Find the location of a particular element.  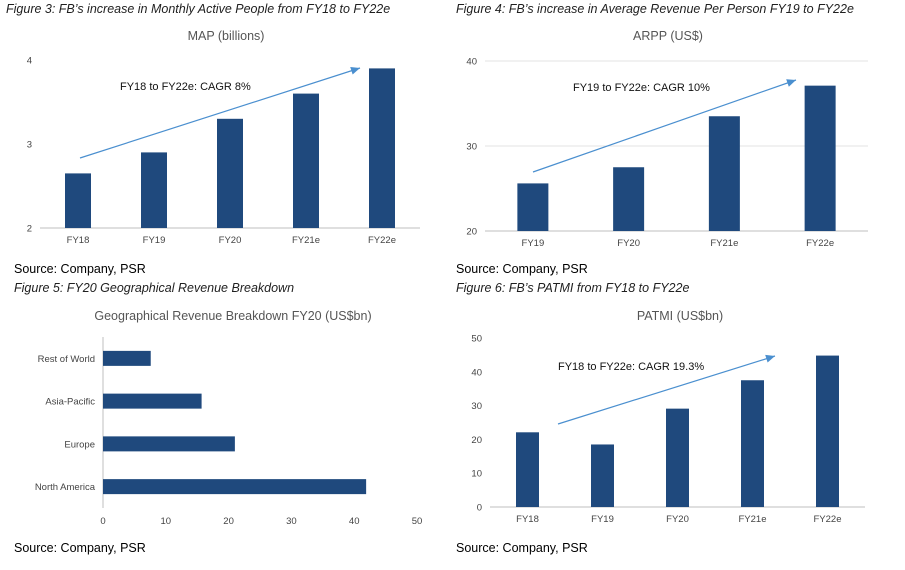

geo-xtick-label: 40 is located at coordinates (354, 521).